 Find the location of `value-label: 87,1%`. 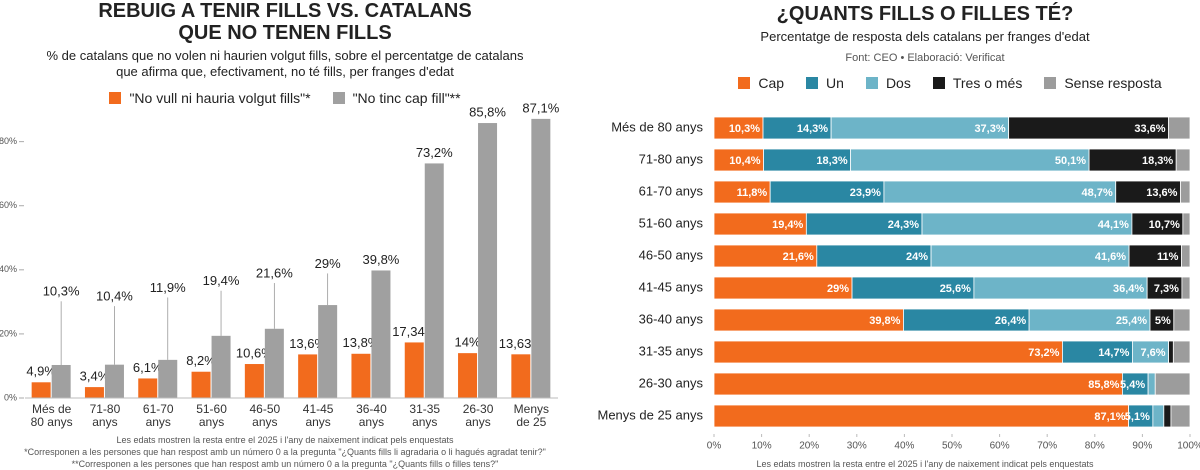

value-label: 87,1% is located at coordinates (1109, 417).